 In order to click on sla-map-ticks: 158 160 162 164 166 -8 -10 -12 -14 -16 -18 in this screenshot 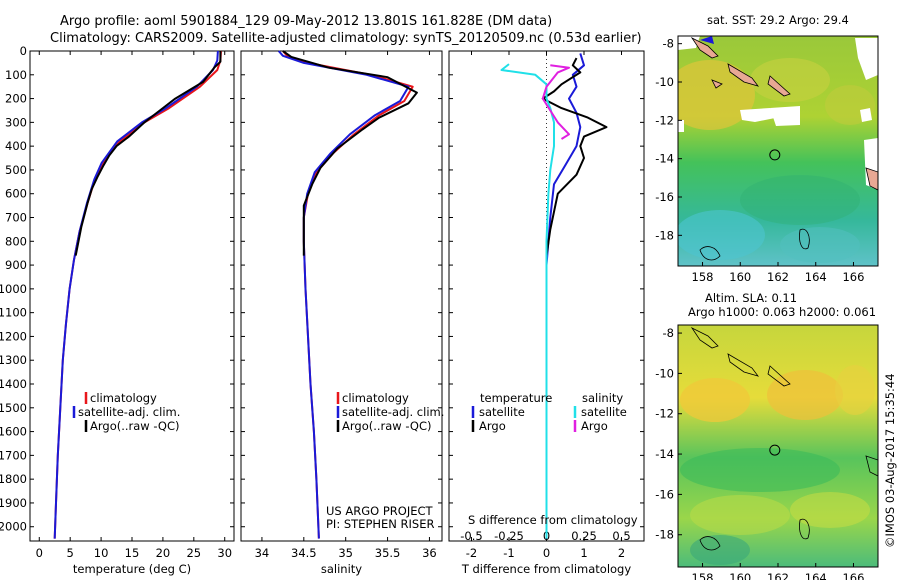, I will do `click(759, 453)`.